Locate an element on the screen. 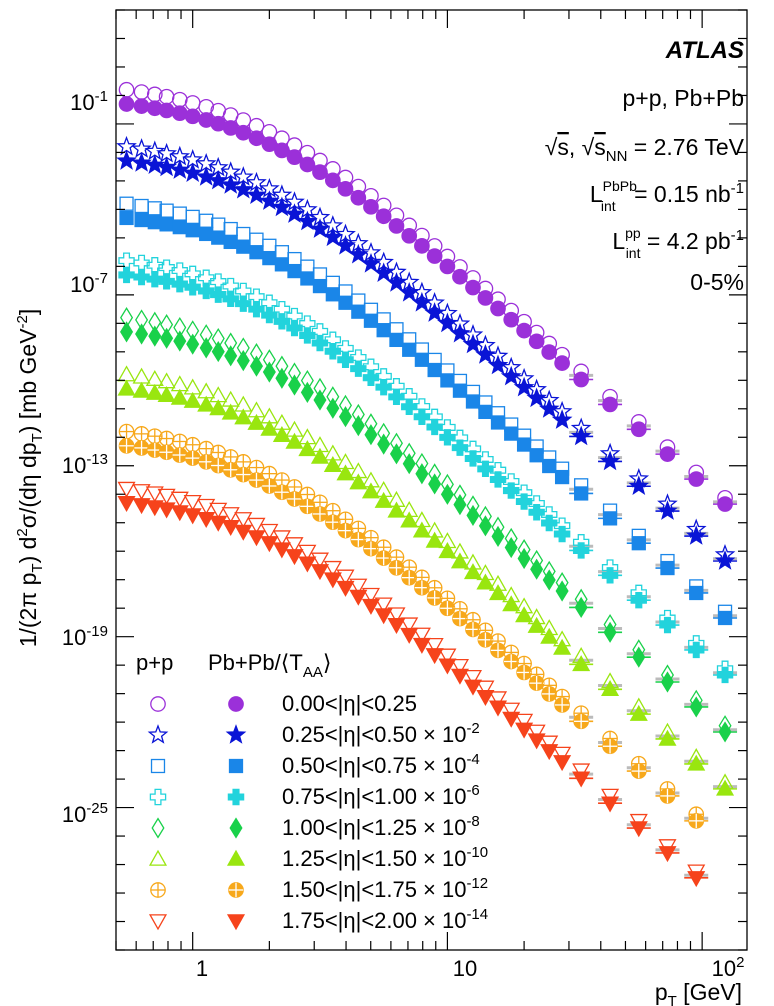 The height and width of the screenshot is (1006, 774). legend-entry-label: 0.25<|η|<0.50 × 10-2 is located at coordinates (381, 733).